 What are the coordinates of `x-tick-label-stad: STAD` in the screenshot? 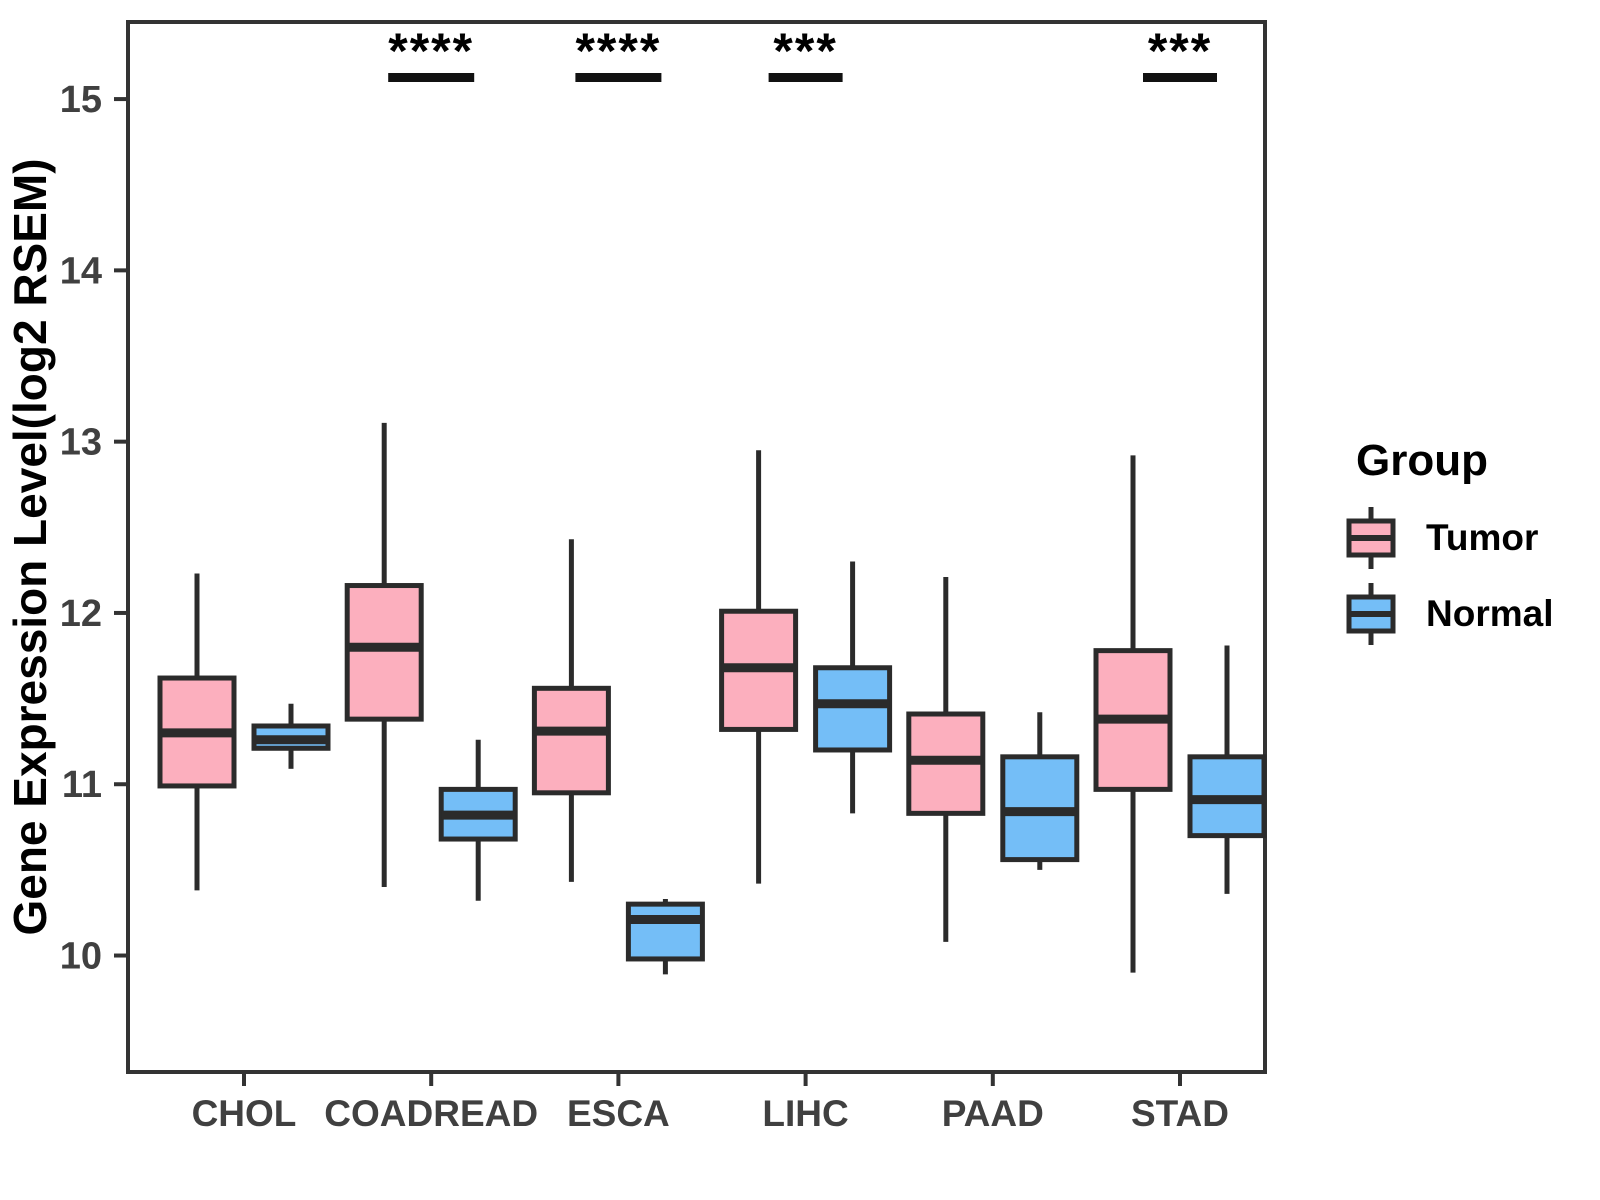 It's located at (1180, 1113).